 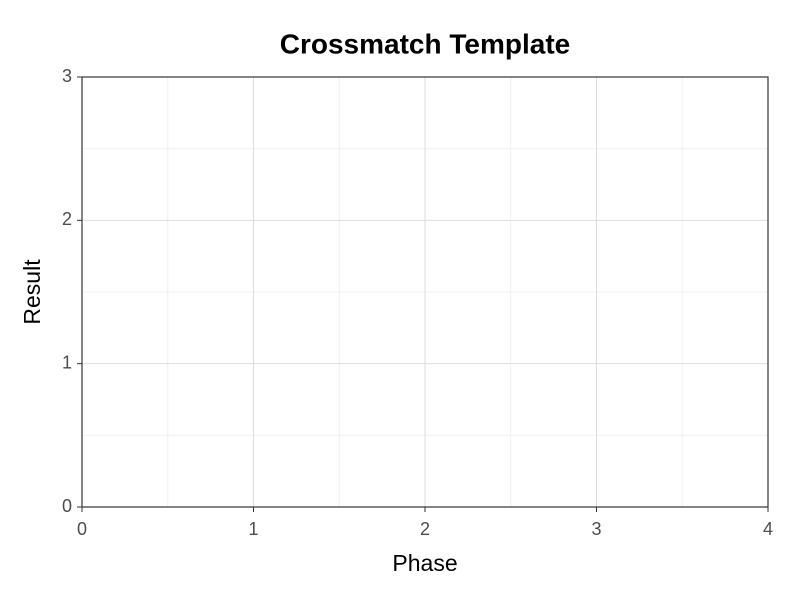 What do you see at coordinates (425, 529) in the screenshot?
I see `x-tick-label: 2` at bounding box center [425, 529].